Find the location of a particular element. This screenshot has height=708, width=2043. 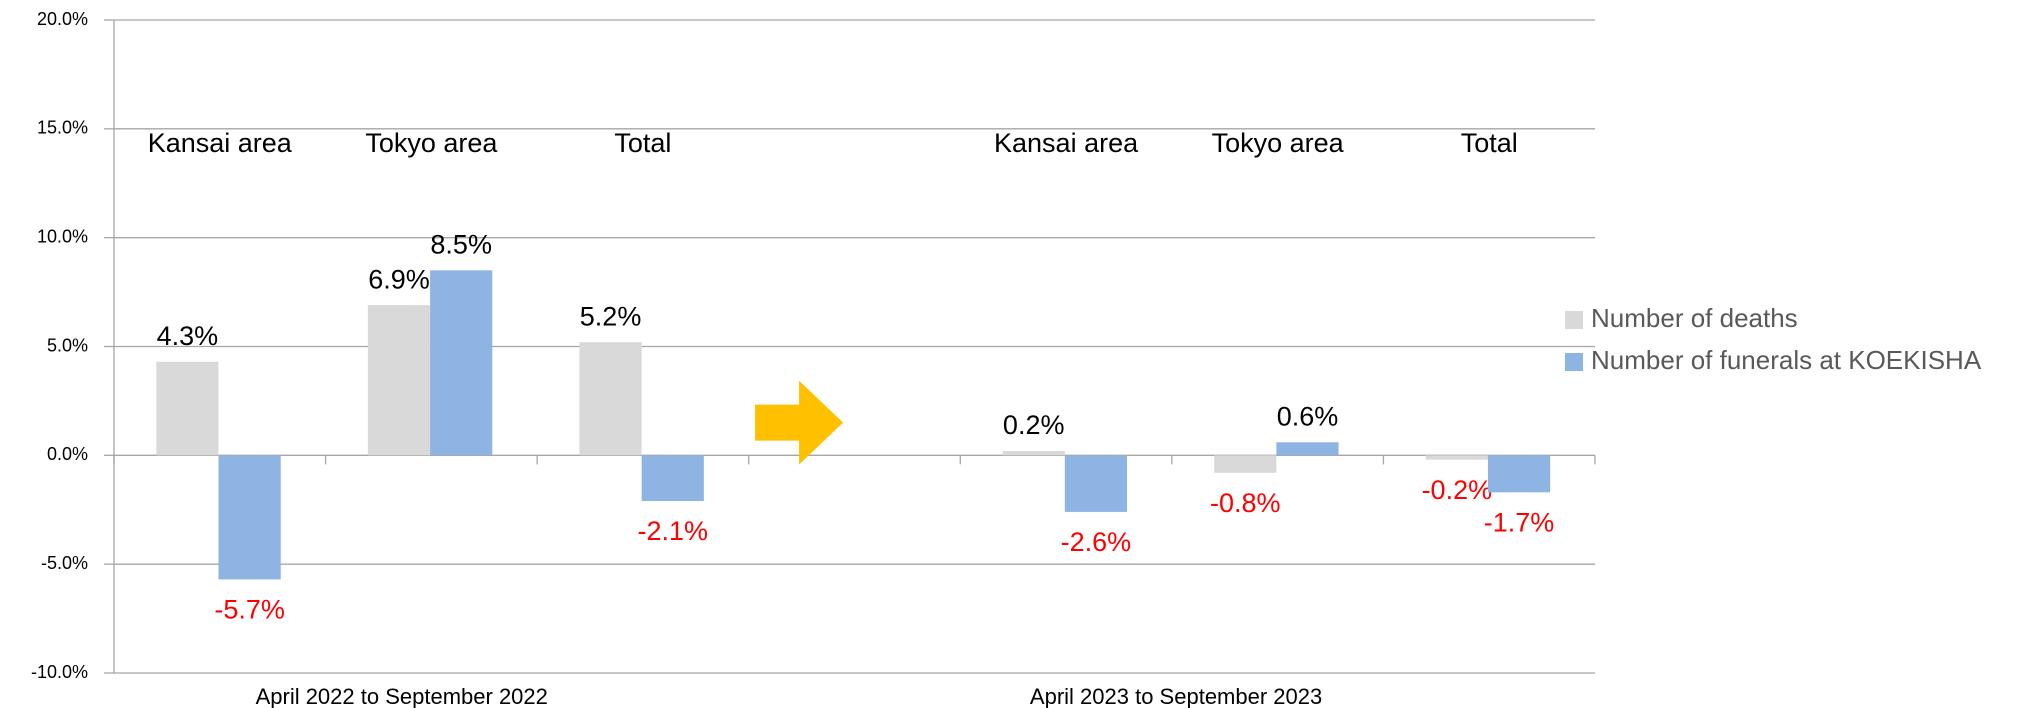

value-label: 8.5% is located at coordinates (461, 244).